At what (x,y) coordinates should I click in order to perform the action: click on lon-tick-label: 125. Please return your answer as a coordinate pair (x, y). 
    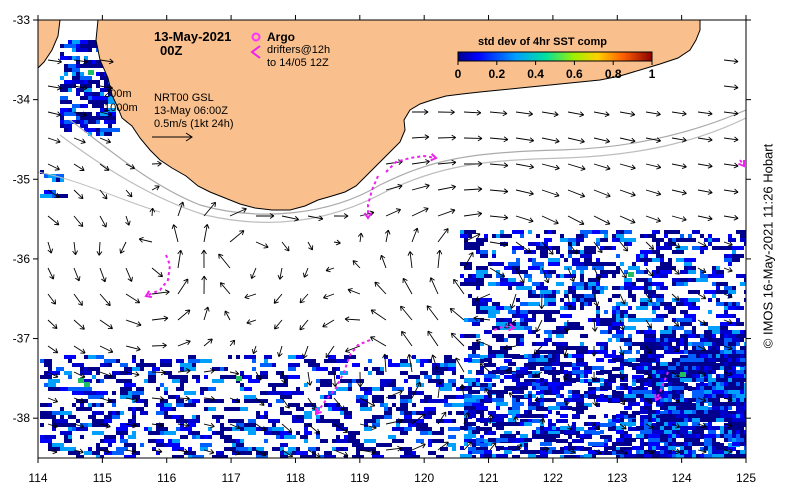
    Looking at the image, I should click on (746, 478).